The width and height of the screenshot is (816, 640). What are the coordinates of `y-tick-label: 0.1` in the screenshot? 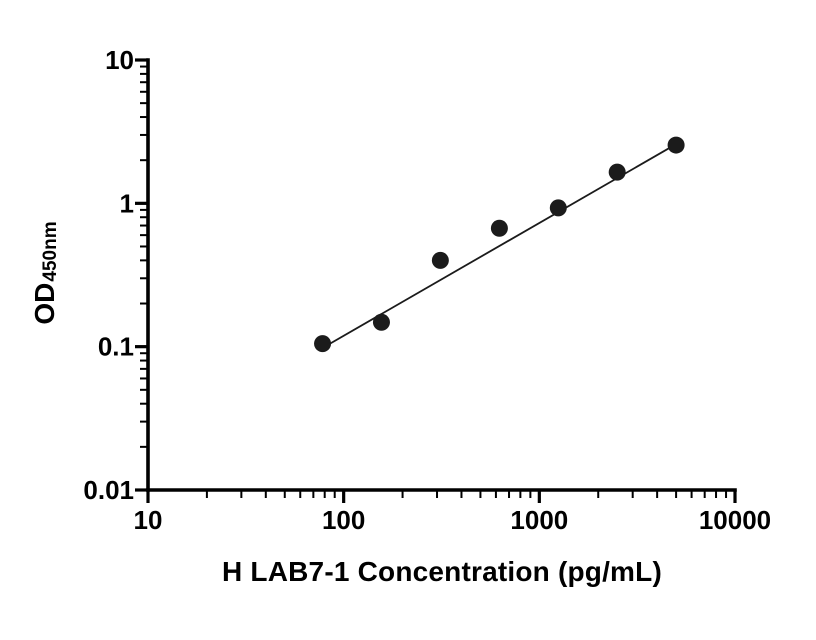 It's located at (116, 347).